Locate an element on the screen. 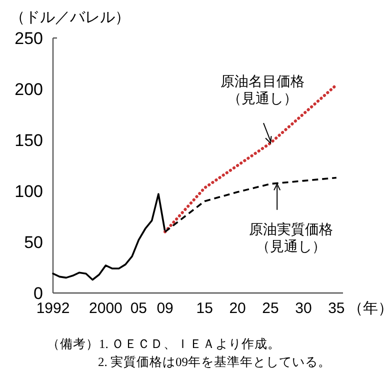 The image size is (389, 379). text: （備考）1. ＯＥＣＤ、ＩＥＡより作成。 is located at coordinates (163, 344).